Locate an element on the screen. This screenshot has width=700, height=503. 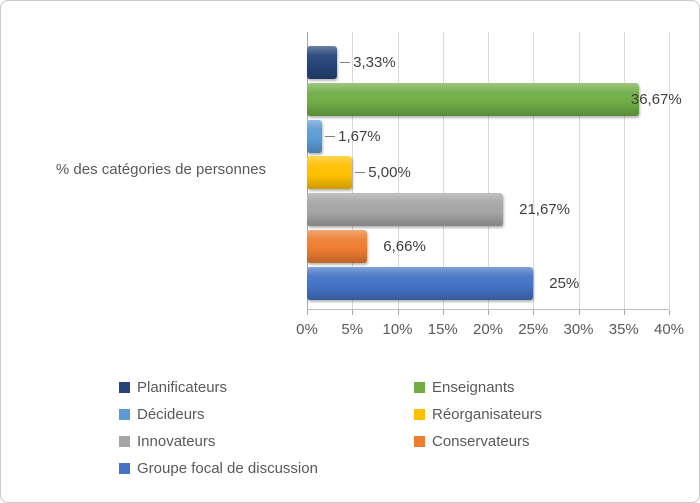
legend-item-d-cideurs: Décideurs is located at coordinates (162, 414).